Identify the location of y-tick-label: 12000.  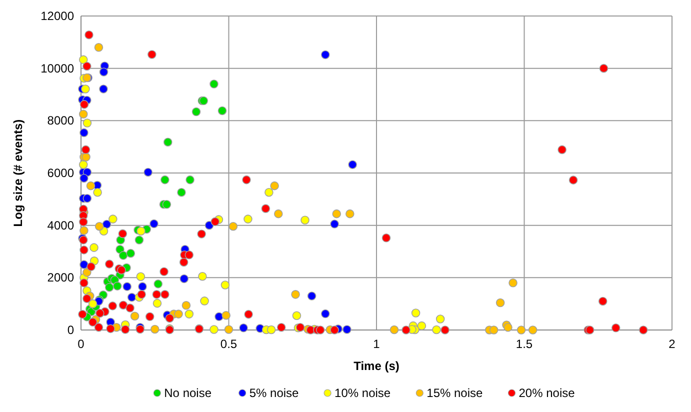
(57, 16).